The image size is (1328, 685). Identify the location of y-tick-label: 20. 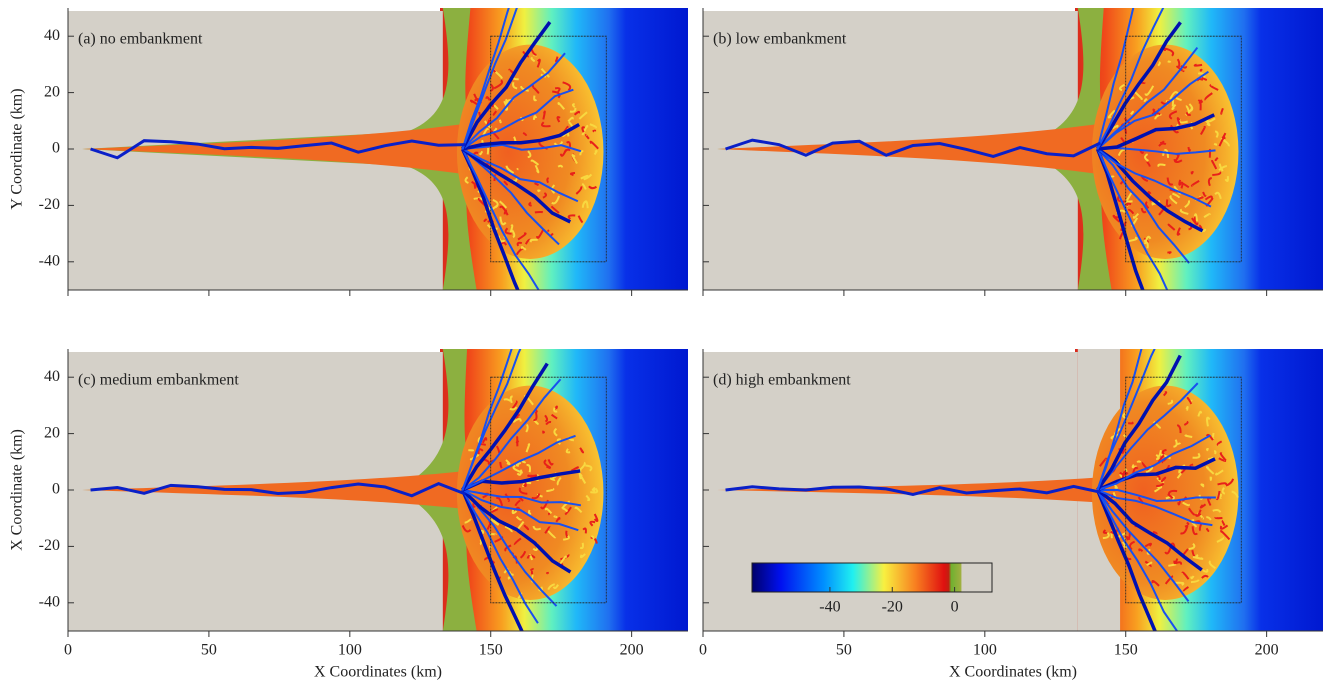
(52, 432).